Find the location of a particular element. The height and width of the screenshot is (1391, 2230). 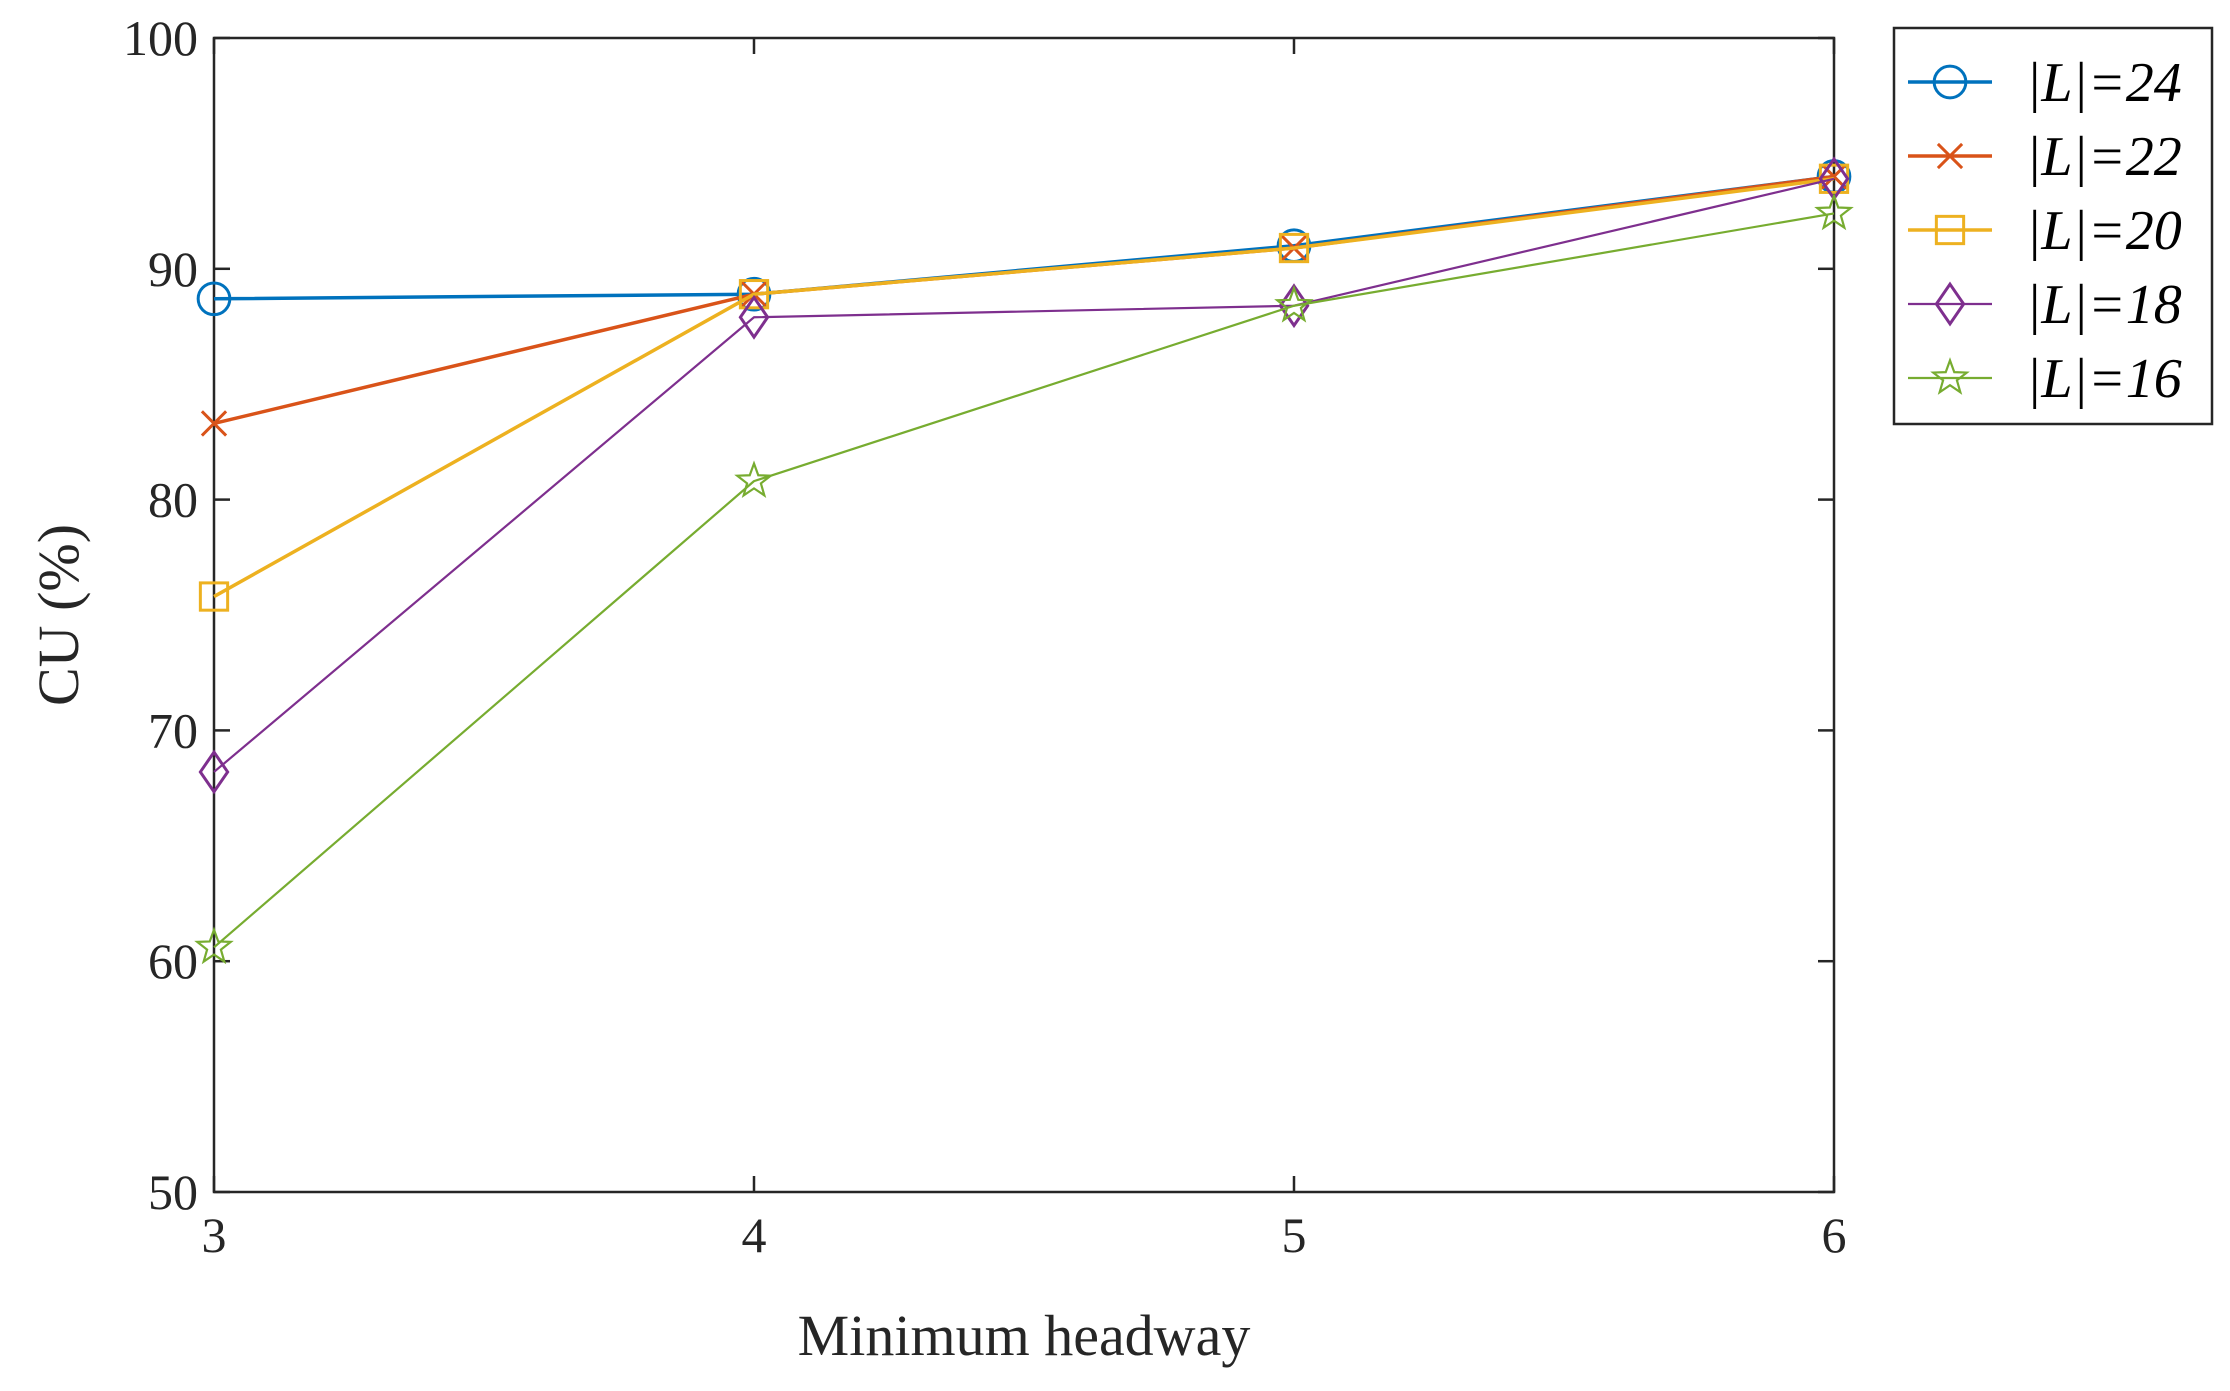

y-axis-label: CU (%) is located at coordinates (58, 615).